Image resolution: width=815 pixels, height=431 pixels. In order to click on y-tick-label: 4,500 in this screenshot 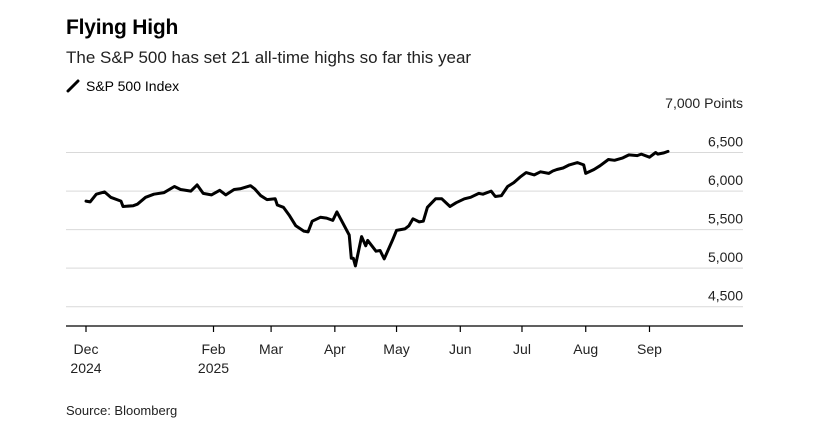, I will do `click(725, 296)`.